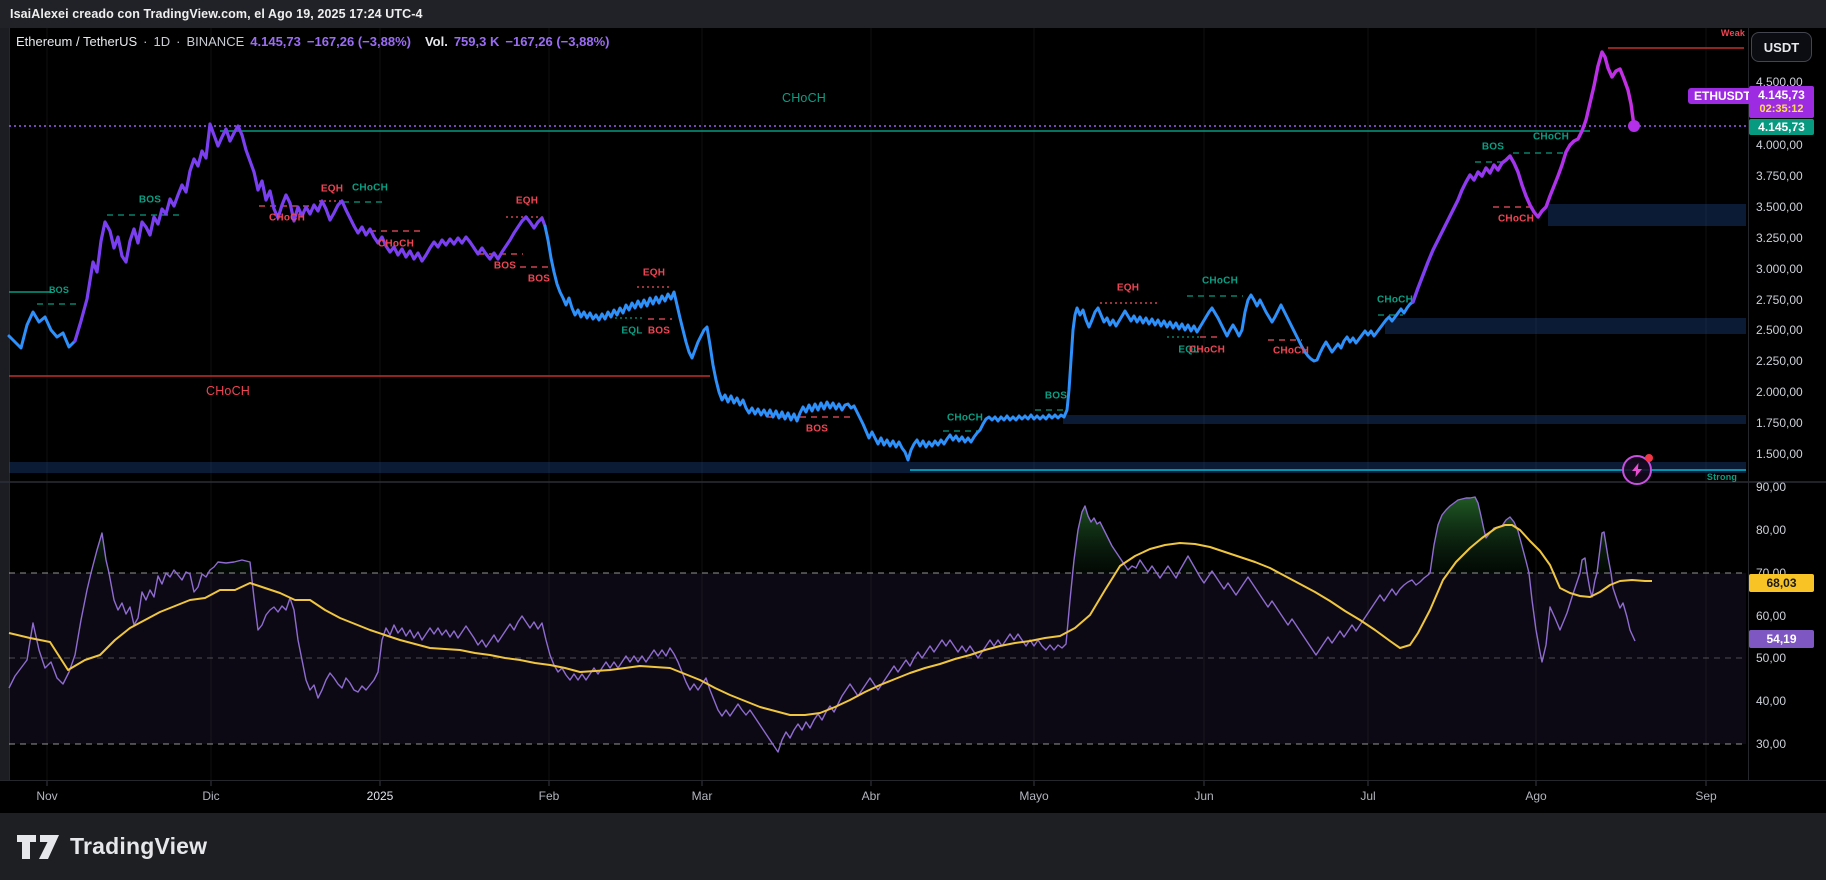  Describe the element at coordinates (1779, 238) in the screenshot. I see `price-axis-label: 3.250,00` at that location.